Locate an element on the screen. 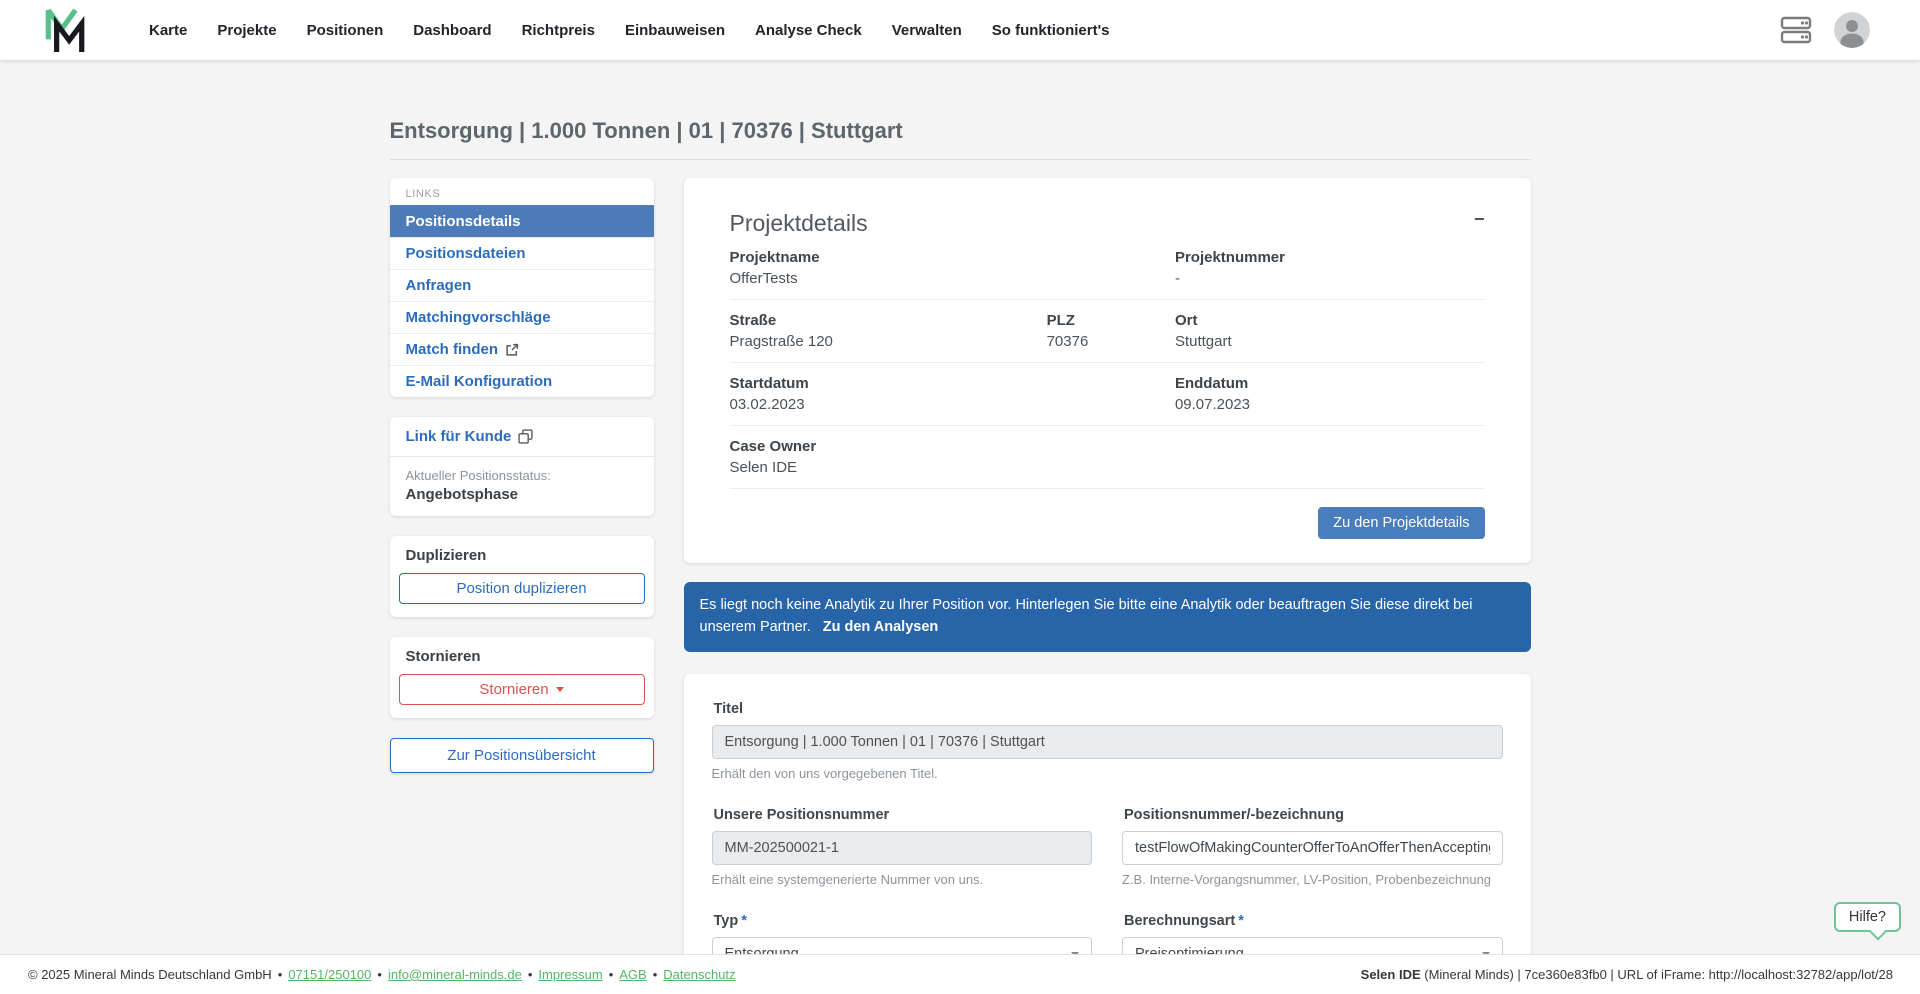  unsere-positionsnummer-input is located at coordinates (901, 847).